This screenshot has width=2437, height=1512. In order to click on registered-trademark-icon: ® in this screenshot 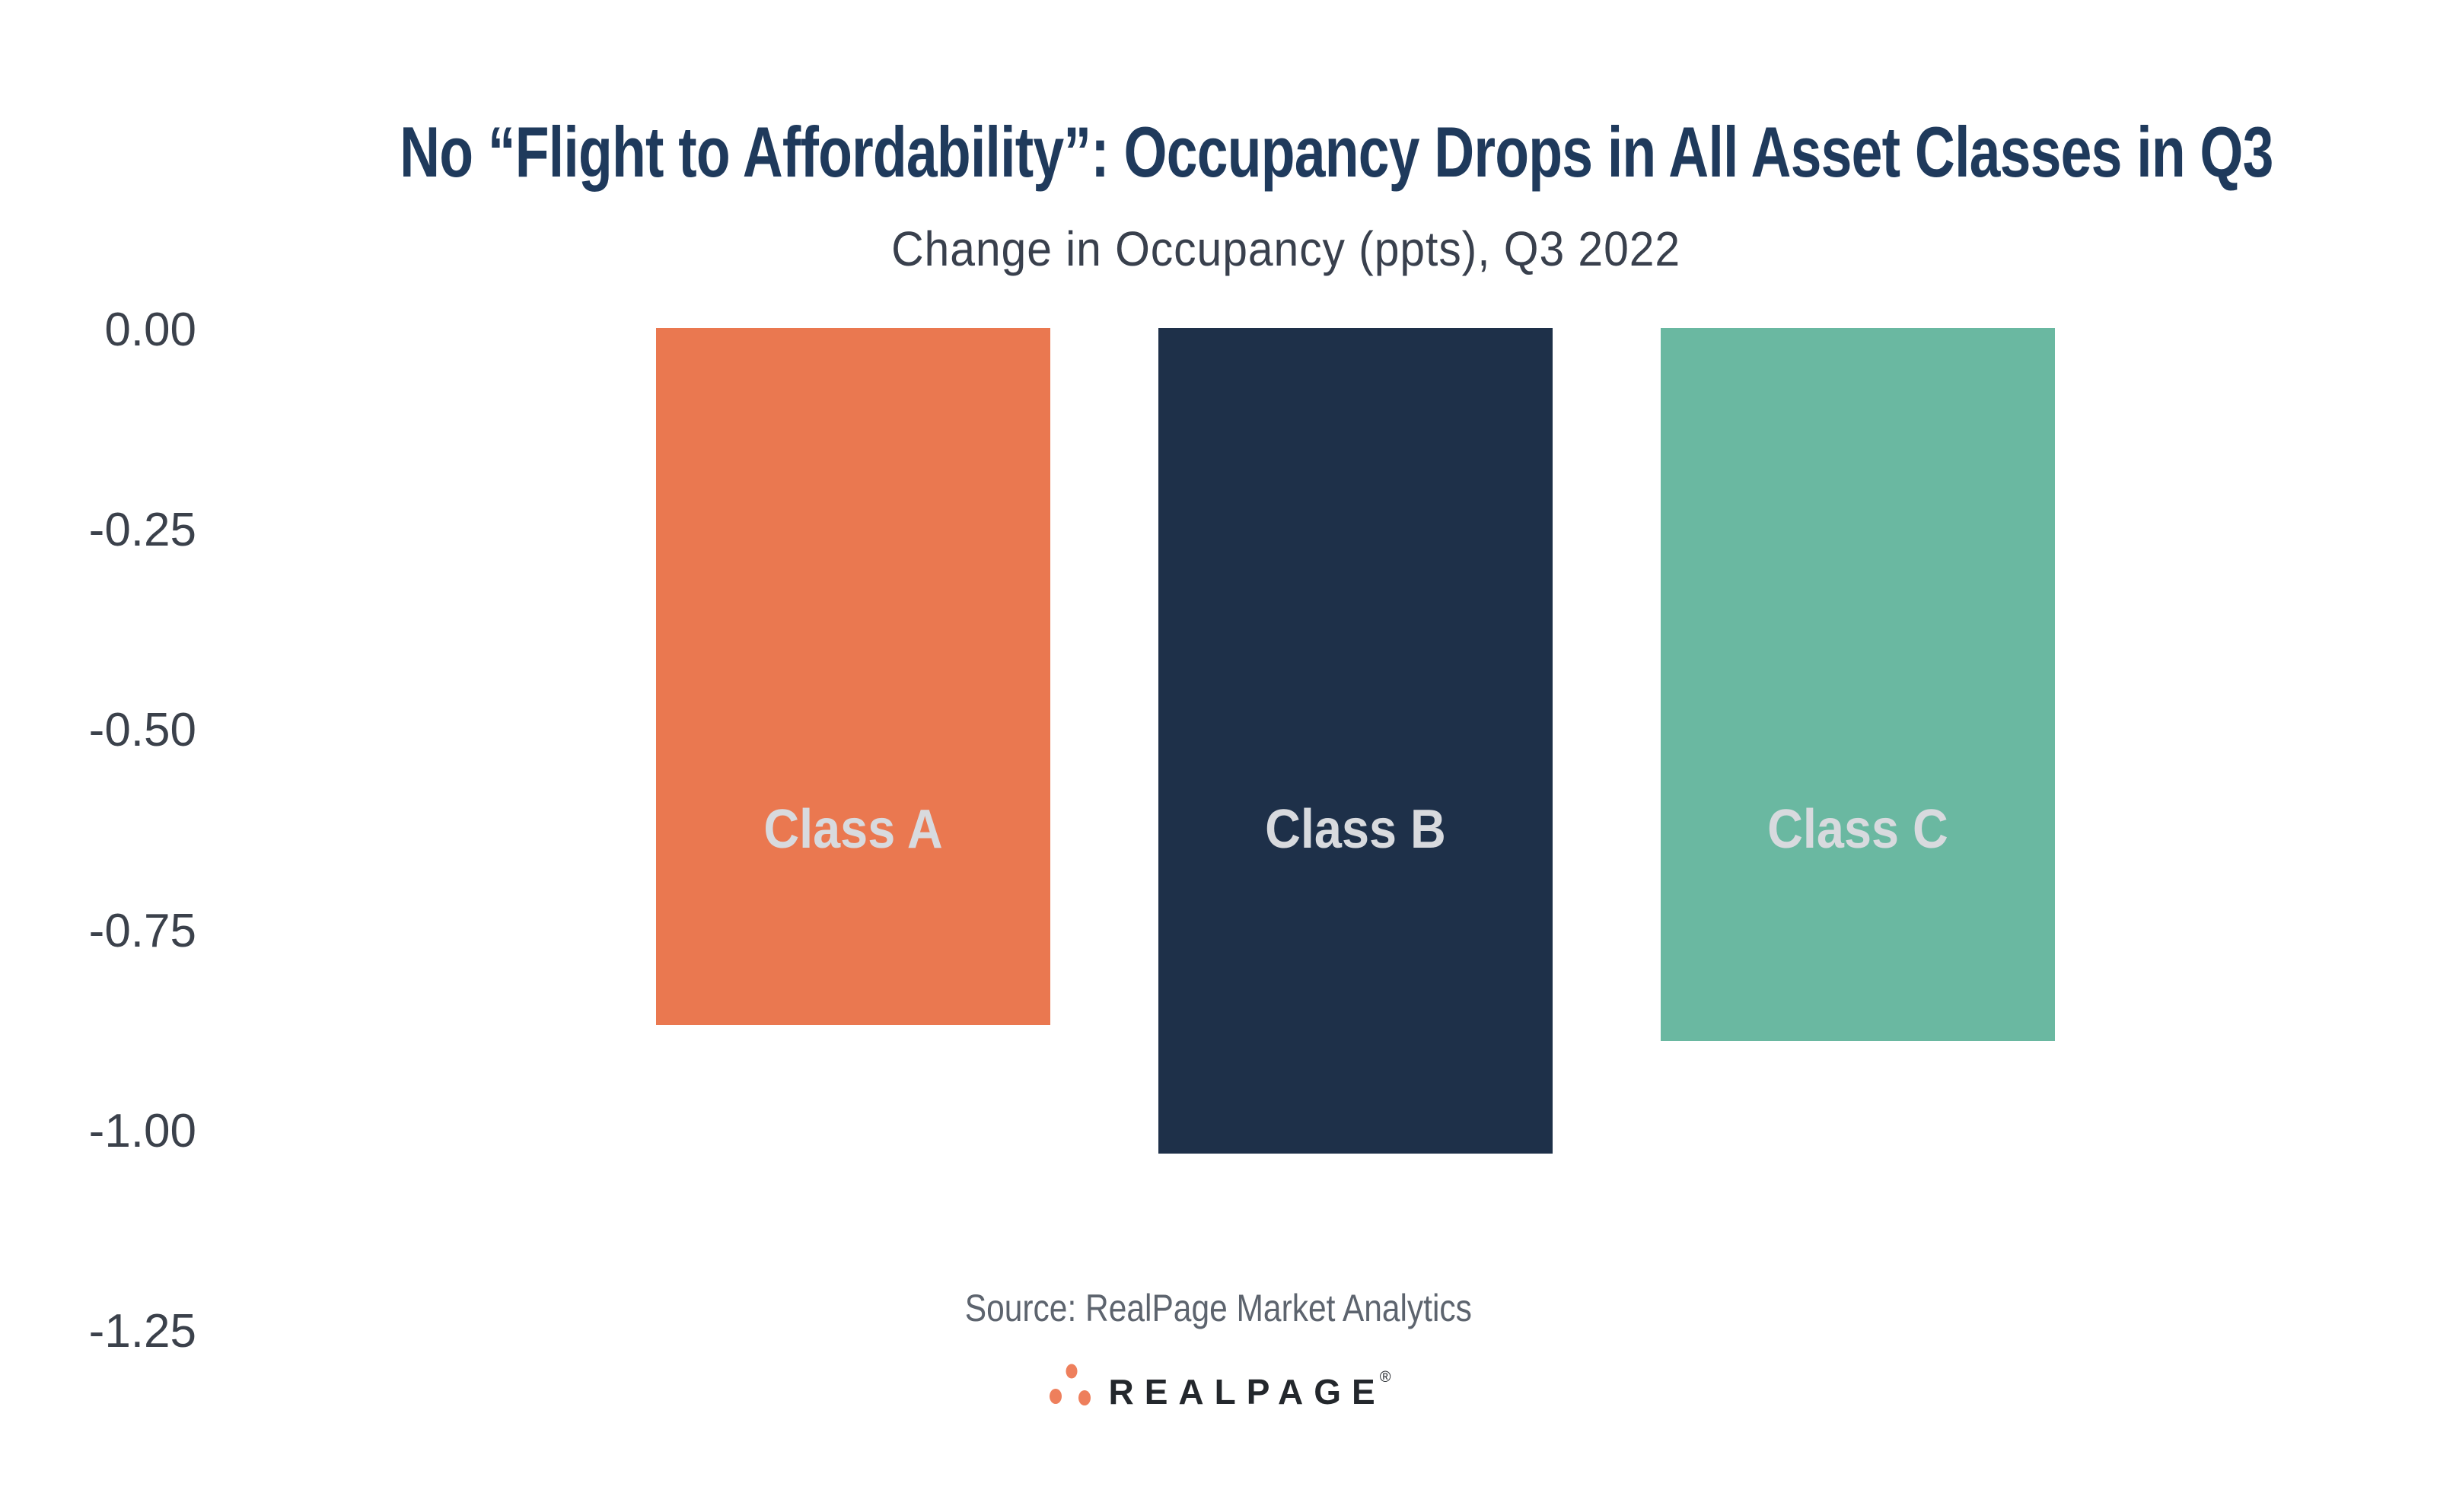, I will do `click(1385, 1377)`.